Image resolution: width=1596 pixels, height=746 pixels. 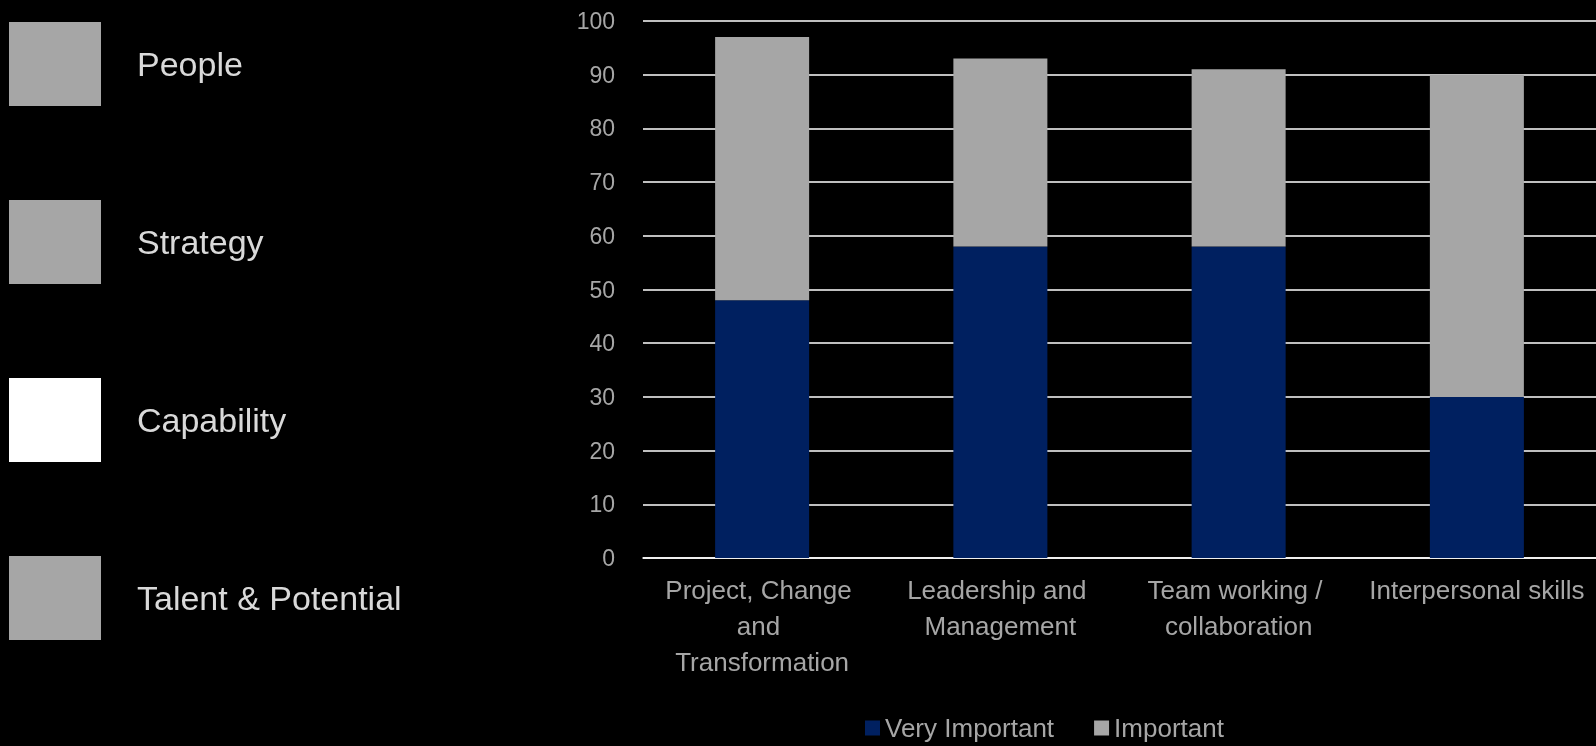 I want to click on legend-label: Important, so click(x=1169, y=728).